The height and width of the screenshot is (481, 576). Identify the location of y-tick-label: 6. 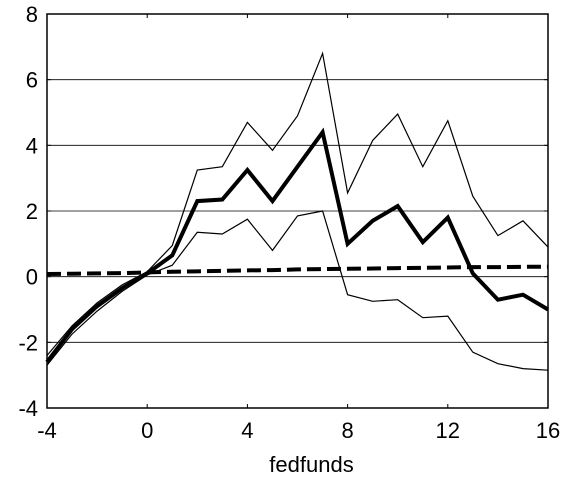
(32, 80).